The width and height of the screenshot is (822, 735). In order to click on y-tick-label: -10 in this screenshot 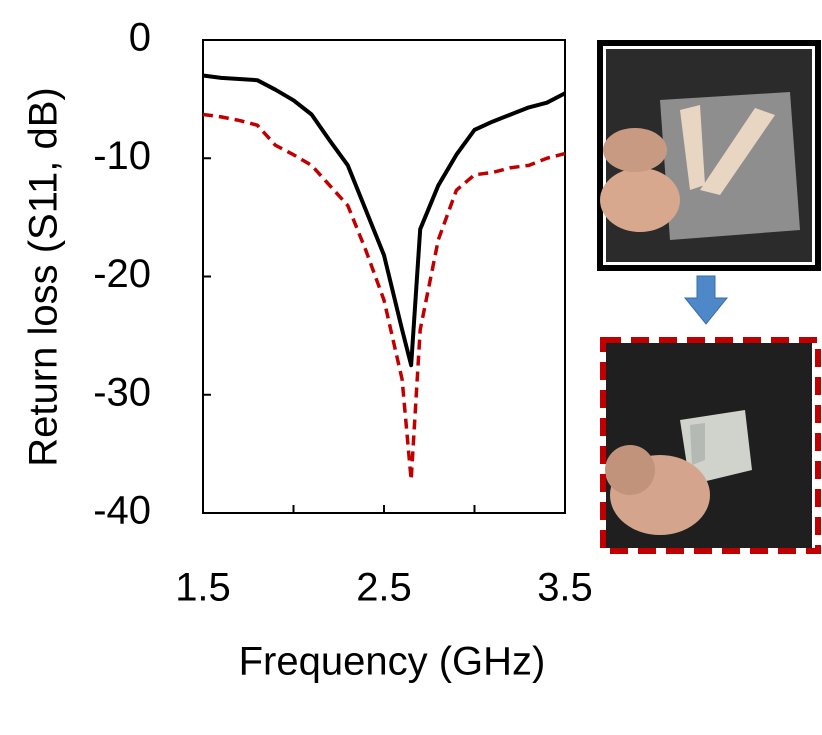, I will do `click(122, 156)`.